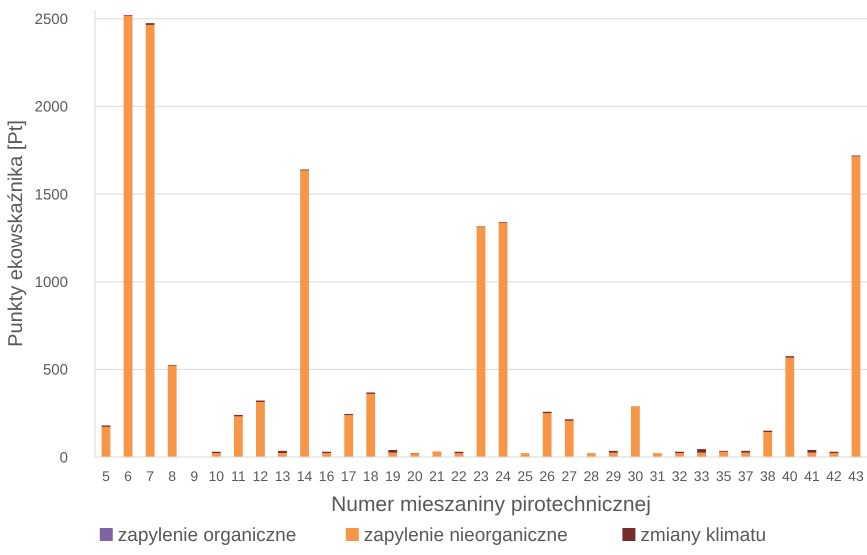 Image resolution: width=867 pixels, height=555 pixels. I want to click on x-tick-label: 38, so click(768, 476).